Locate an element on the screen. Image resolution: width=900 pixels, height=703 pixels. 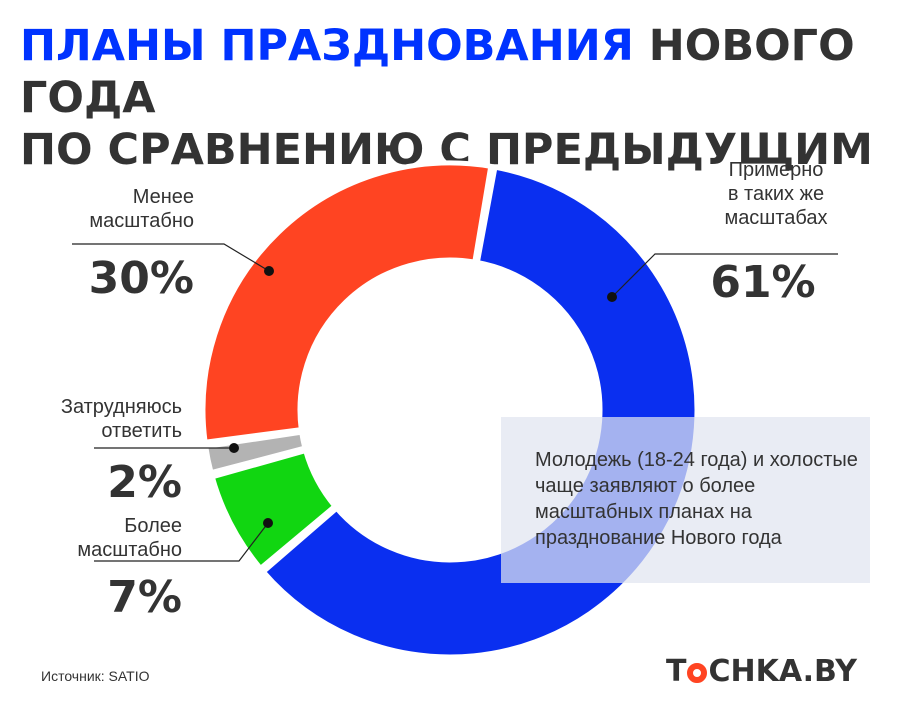
note-box is located at coordinates (685, 500).